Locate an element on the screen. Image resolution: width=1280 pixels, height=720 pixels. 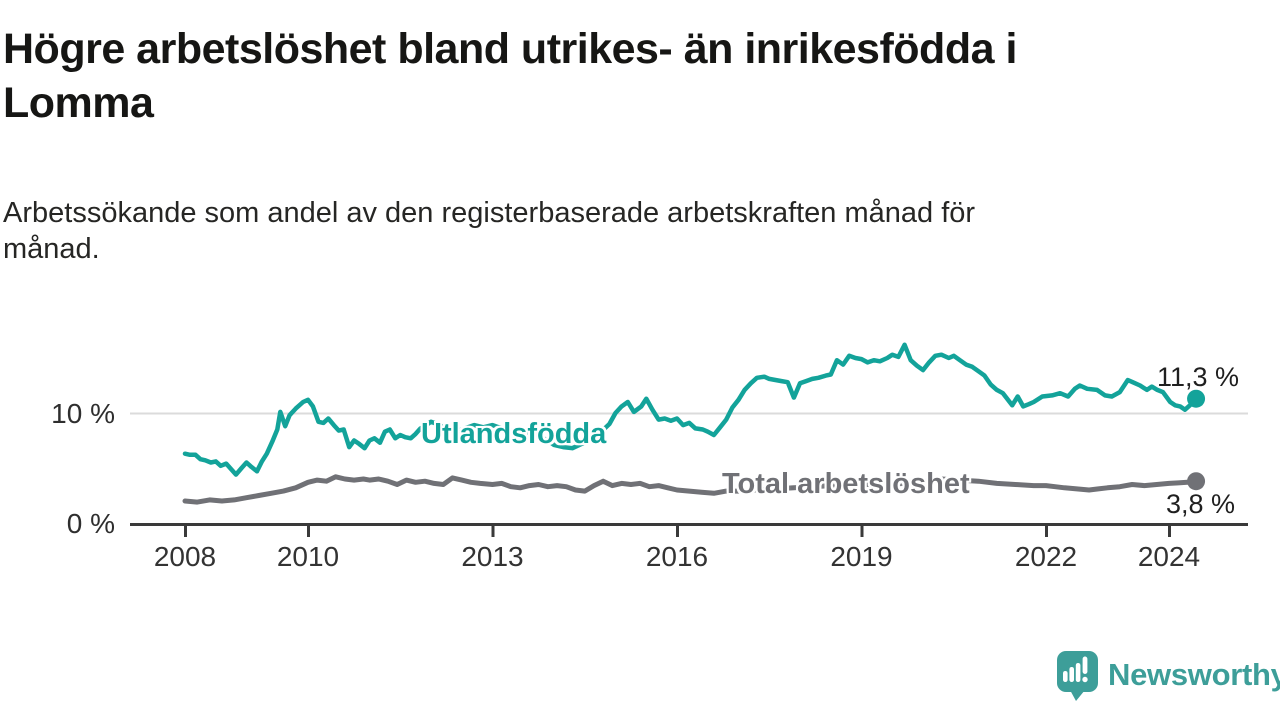
x-tick-label-2016: 2016 is located at coordinates (677, 556).